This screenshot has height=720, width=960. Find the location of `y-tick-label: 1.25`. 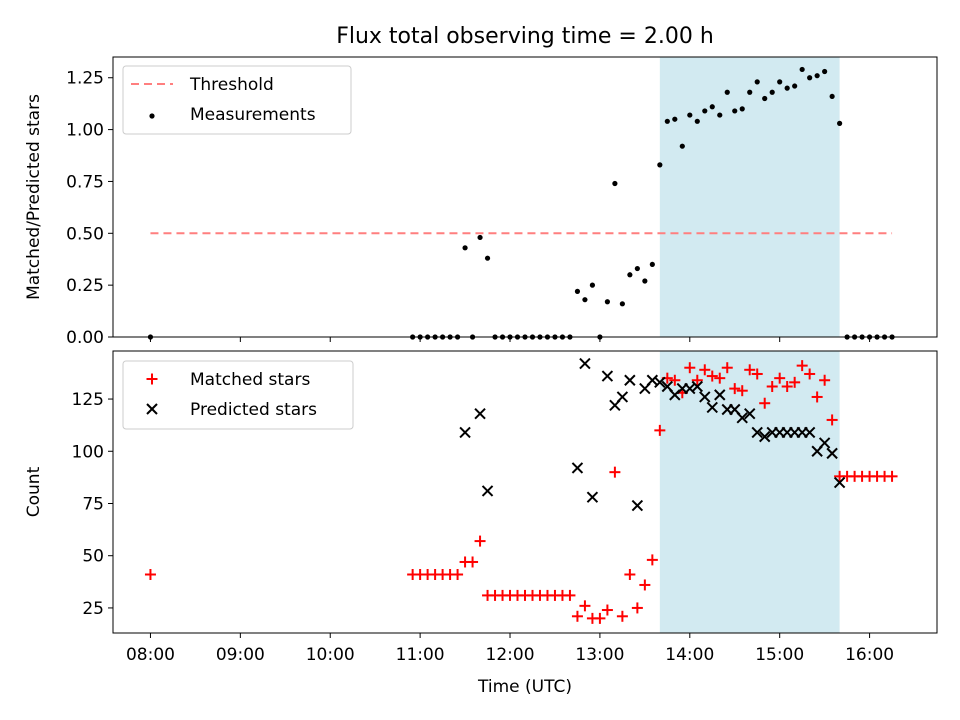

y-tick-label: 1.25 is located at coordinates (85, 79).